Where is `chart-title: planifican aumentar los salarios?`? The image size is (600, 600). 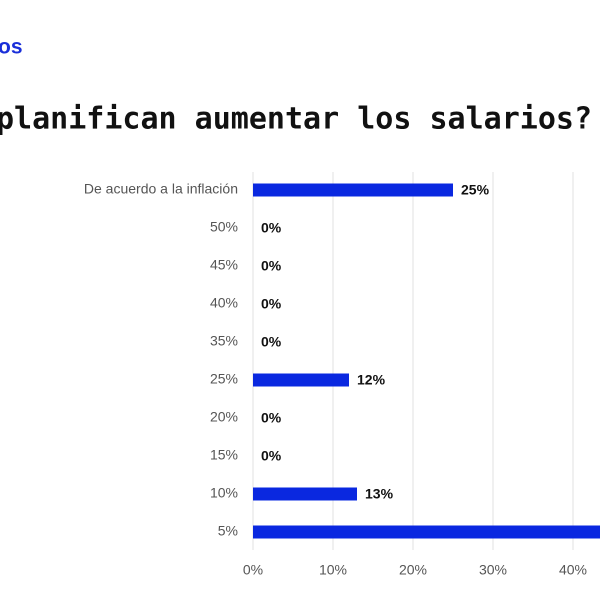
chart-title: planifican aumentar los salarios? is located at coordinates (296, 119).